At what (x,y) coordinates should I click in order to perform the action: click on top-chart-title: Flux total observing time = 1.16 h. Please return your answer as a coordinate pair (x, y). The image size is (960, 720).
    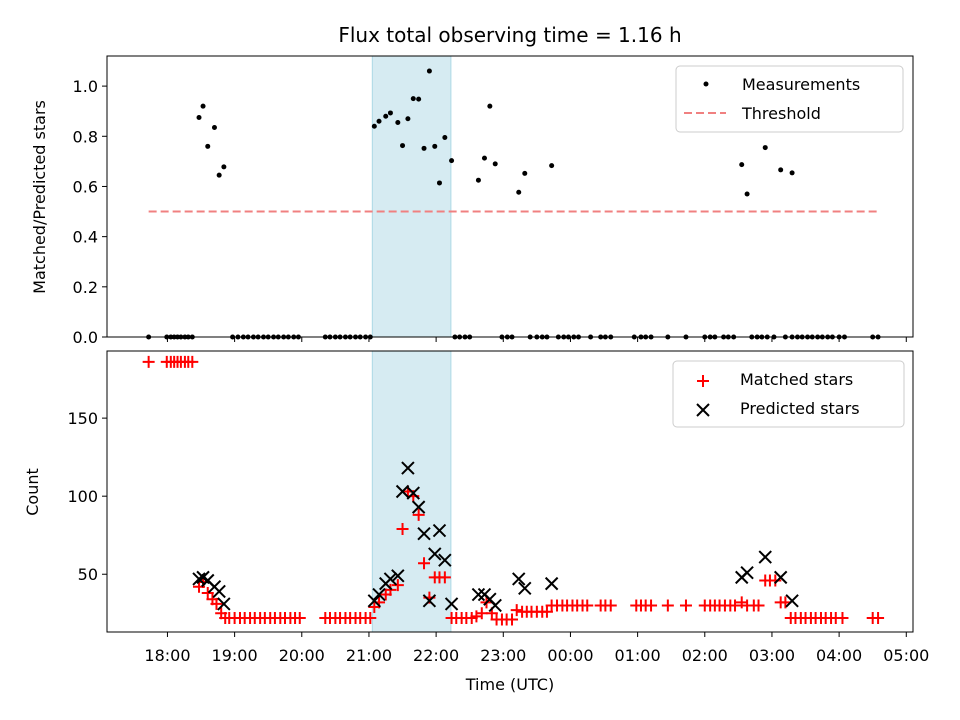
    Looking at the image, I should click on (509, 35).